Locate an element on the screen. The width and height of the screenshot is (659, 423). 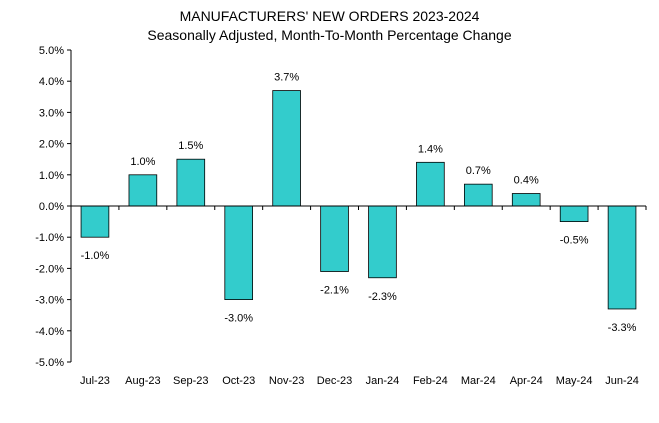
y-tick-label: 3.0% is located at coordinates (51, 113).